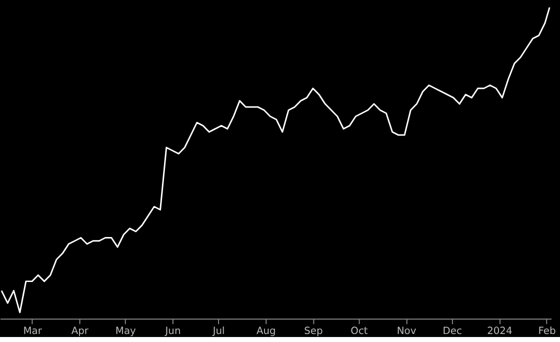 This screenshot has height=342, width=560. Describe the element at coordinates (125, 332) in the screenshot. I see `x-tick-label: May` at that location.